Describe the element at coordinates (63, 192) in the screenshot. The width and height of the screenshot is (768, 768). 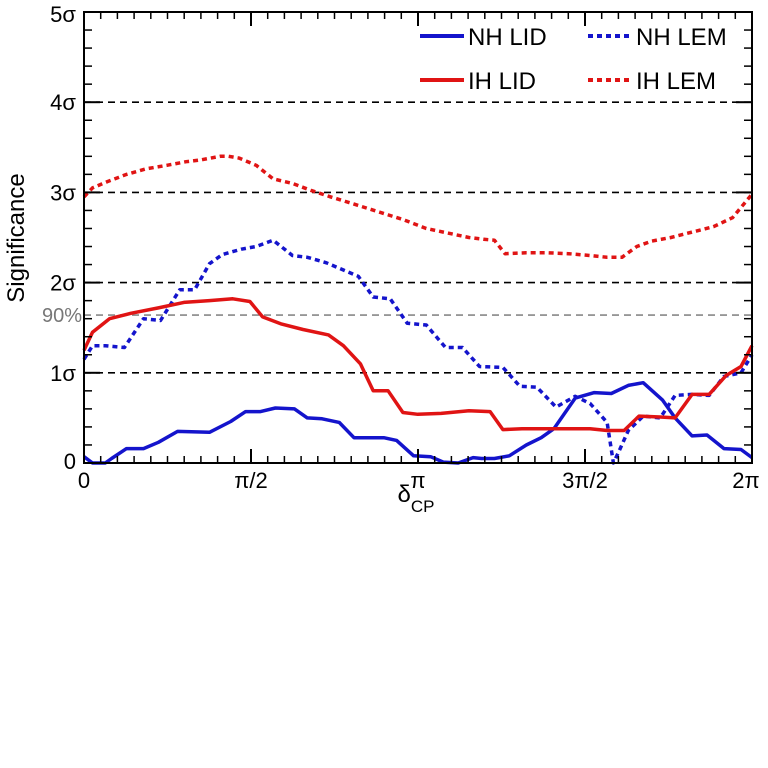
I see `y-tick-label: 3σ` at that location.